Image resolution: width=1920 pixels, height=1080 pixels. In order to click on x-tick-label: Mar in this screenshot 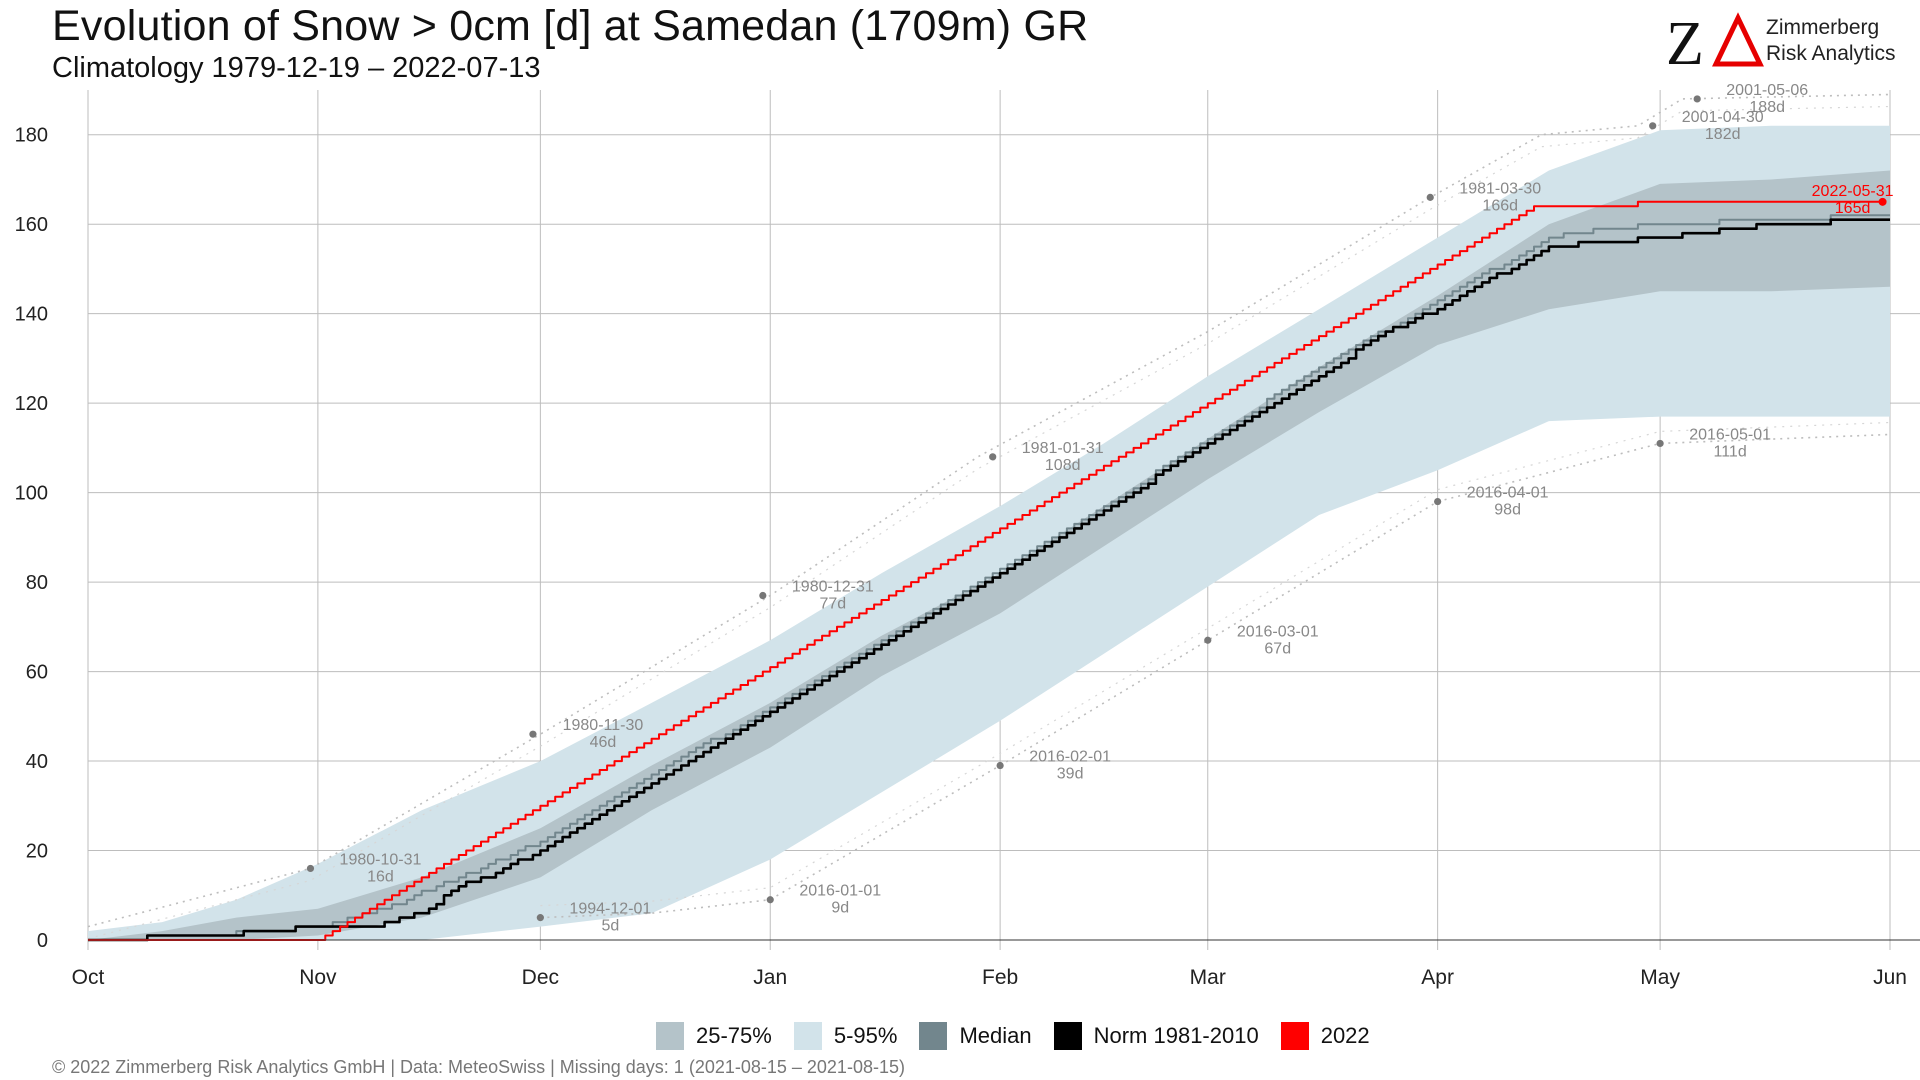, I will do `click(1208, 977)`.